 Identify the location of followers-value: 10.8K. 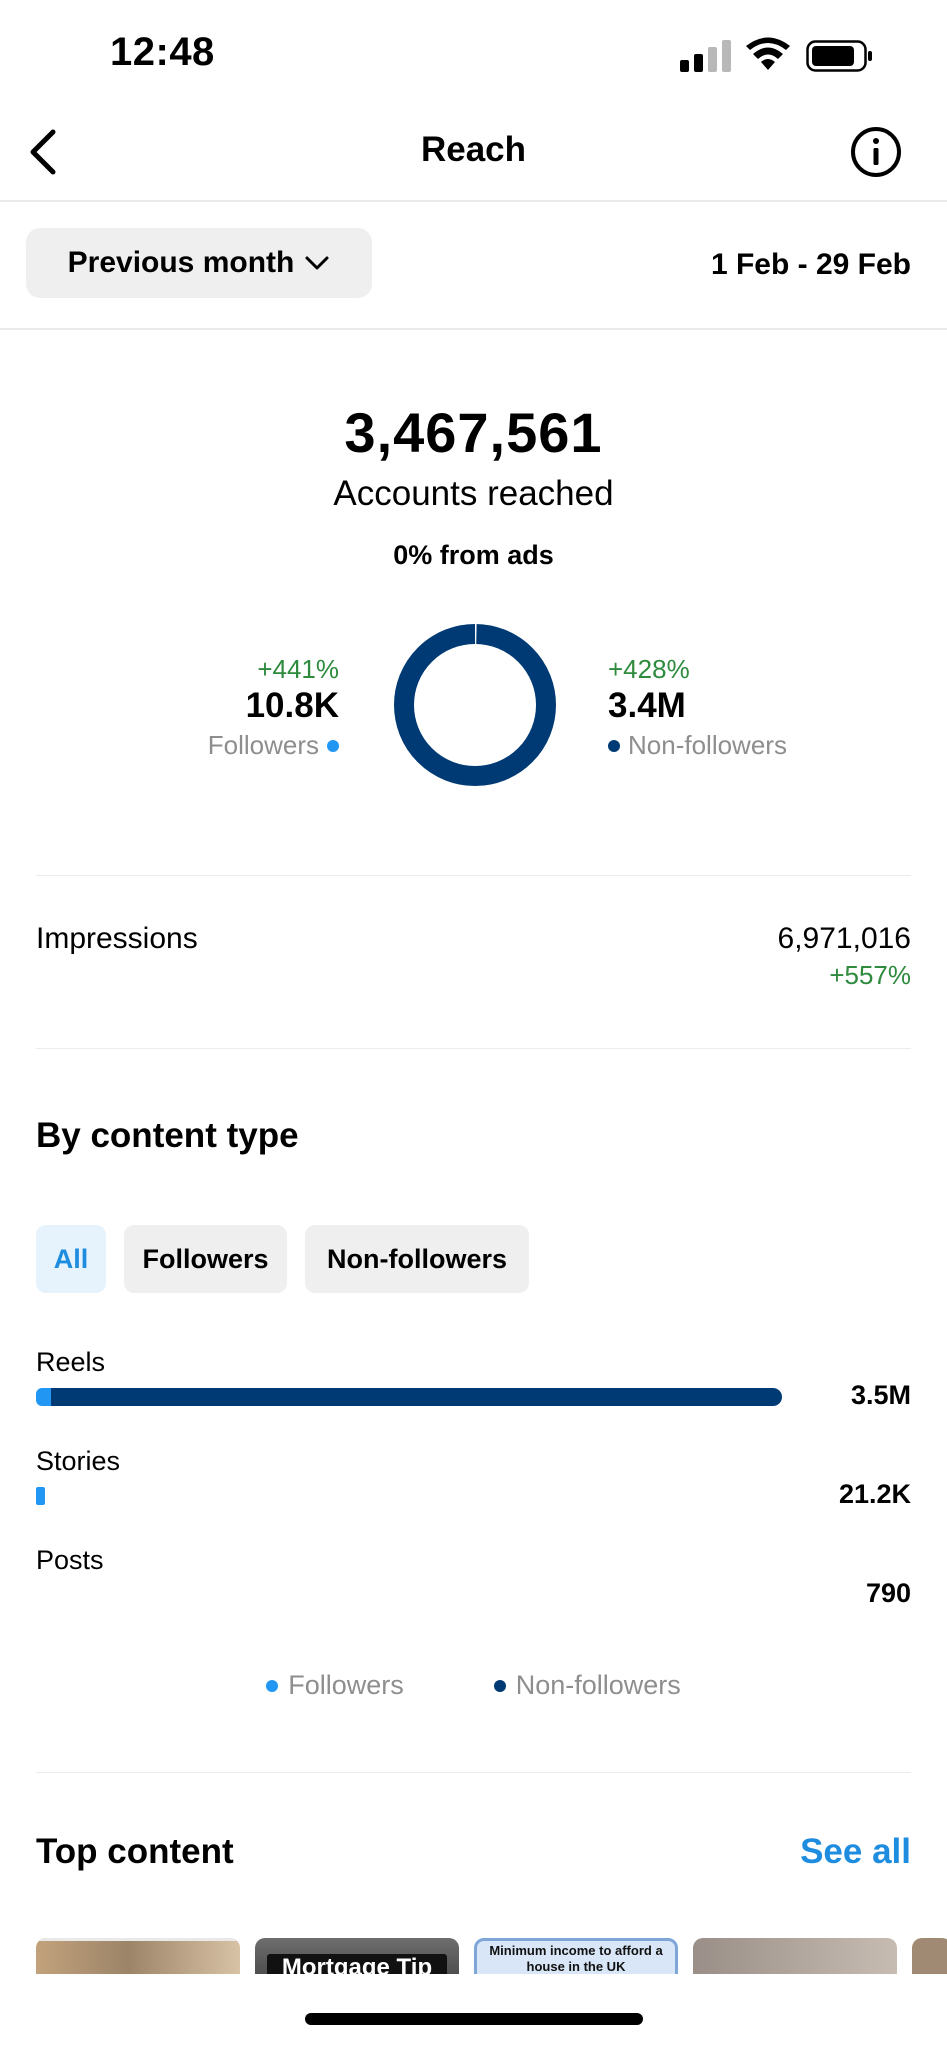
(292, 705).